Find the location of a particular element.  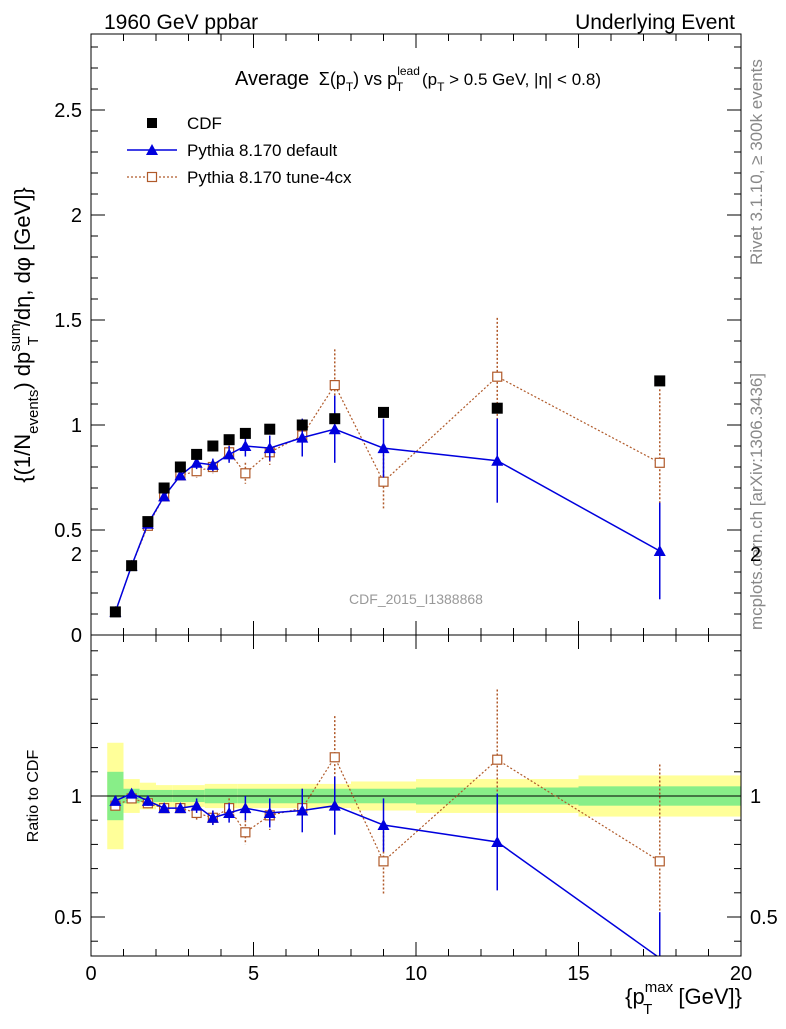

ratio-xlabel: {pmax T [GeV]} is located at coordinates (683, 998).